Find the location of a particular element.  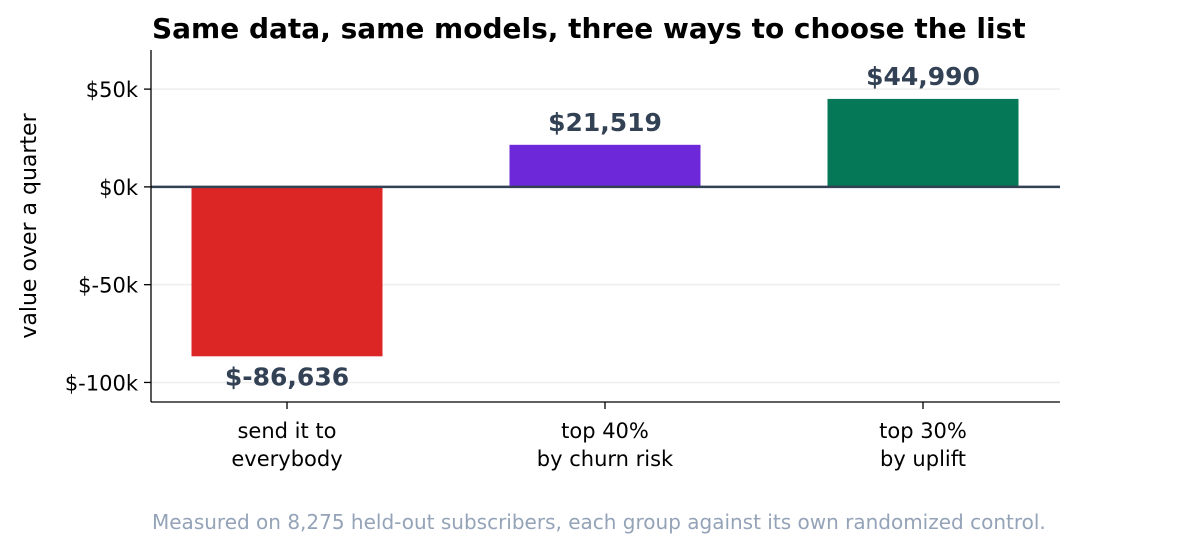

x-tick-label: send it to everybody is located at coordinates (286, 445).